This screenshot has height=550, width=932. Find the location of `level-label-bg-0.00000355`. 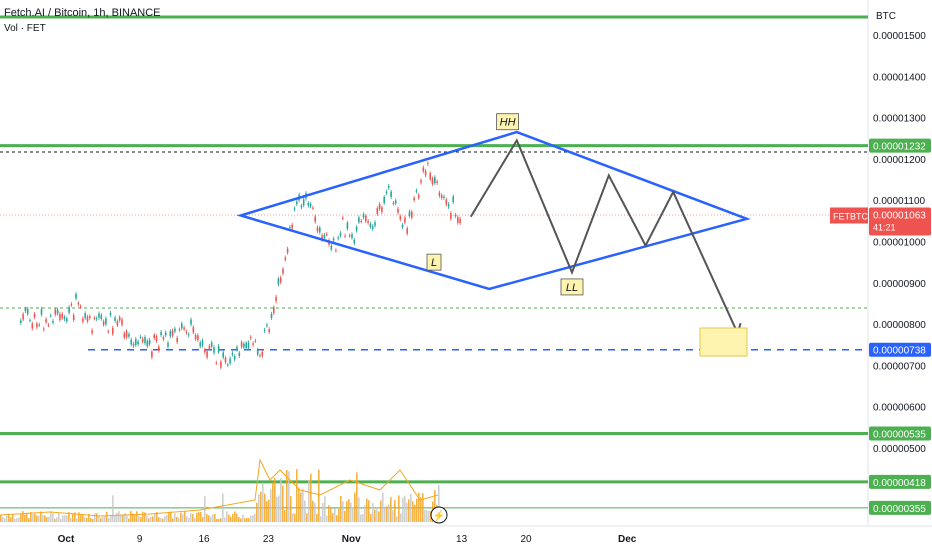

level-label-bg-0.00000355 is located at coordinates (900, 507).